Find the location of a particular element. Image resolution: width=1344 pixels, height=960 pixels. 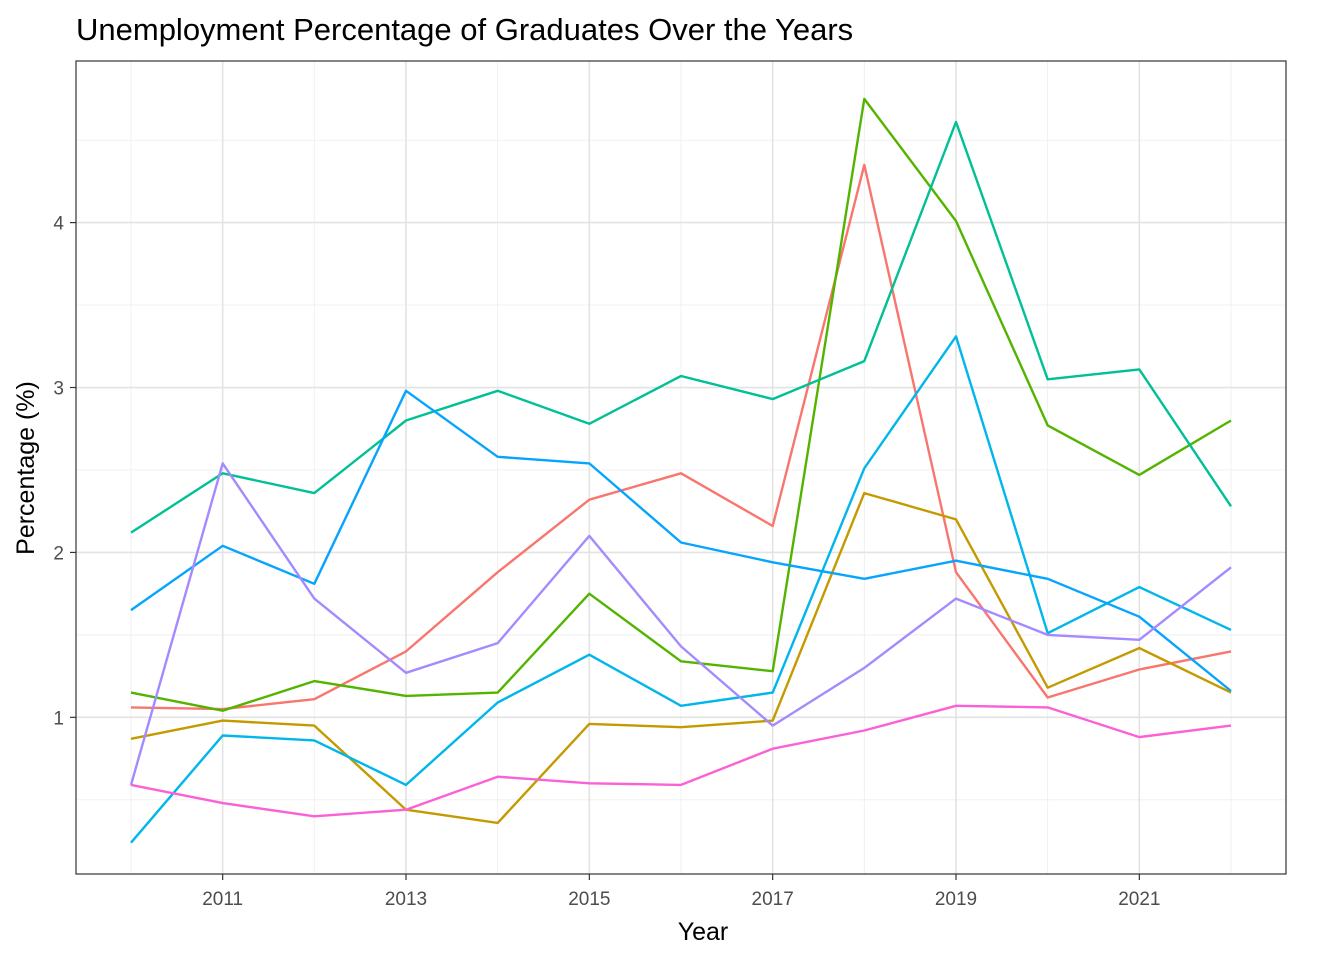

y-tick-label: 2 is located at coordinates (58, 553).